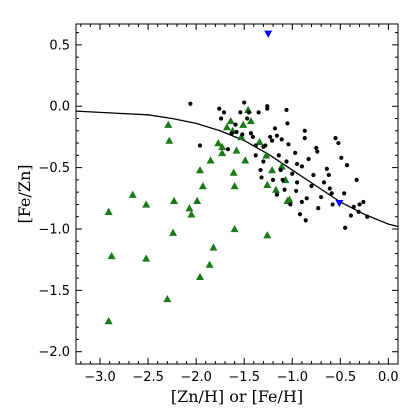 This screenshot has width=416, height=416. I want to click on y-tick-label: −1.0, so click(54, 229).